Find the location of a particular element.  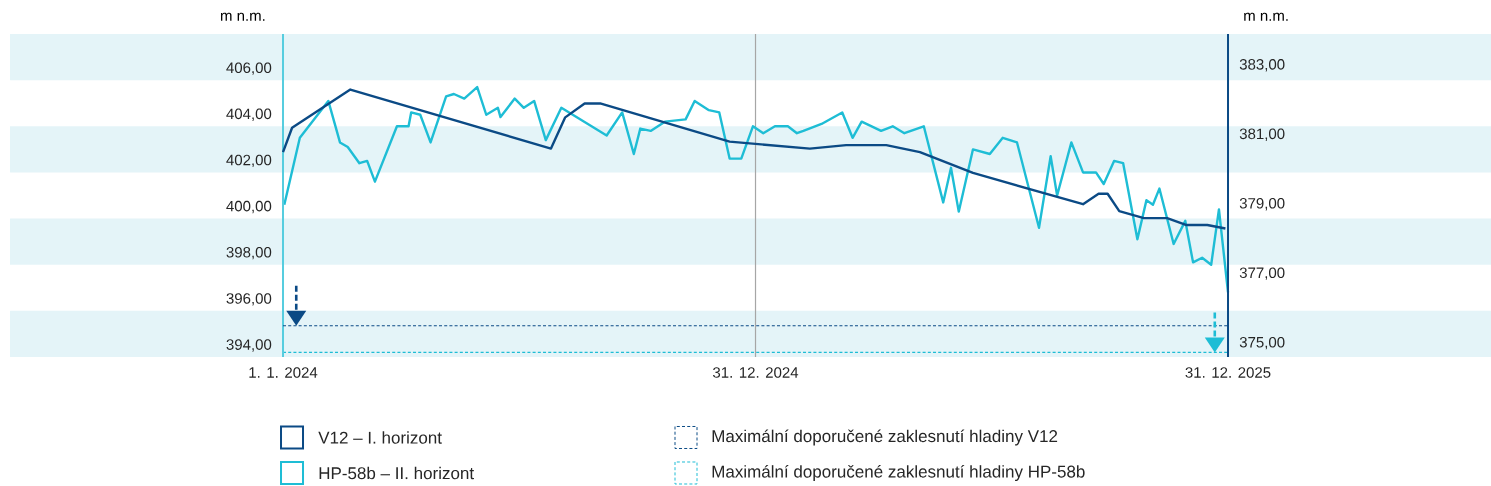

legend-label: V12 – I. horizont is located at coordinates (380, 437).